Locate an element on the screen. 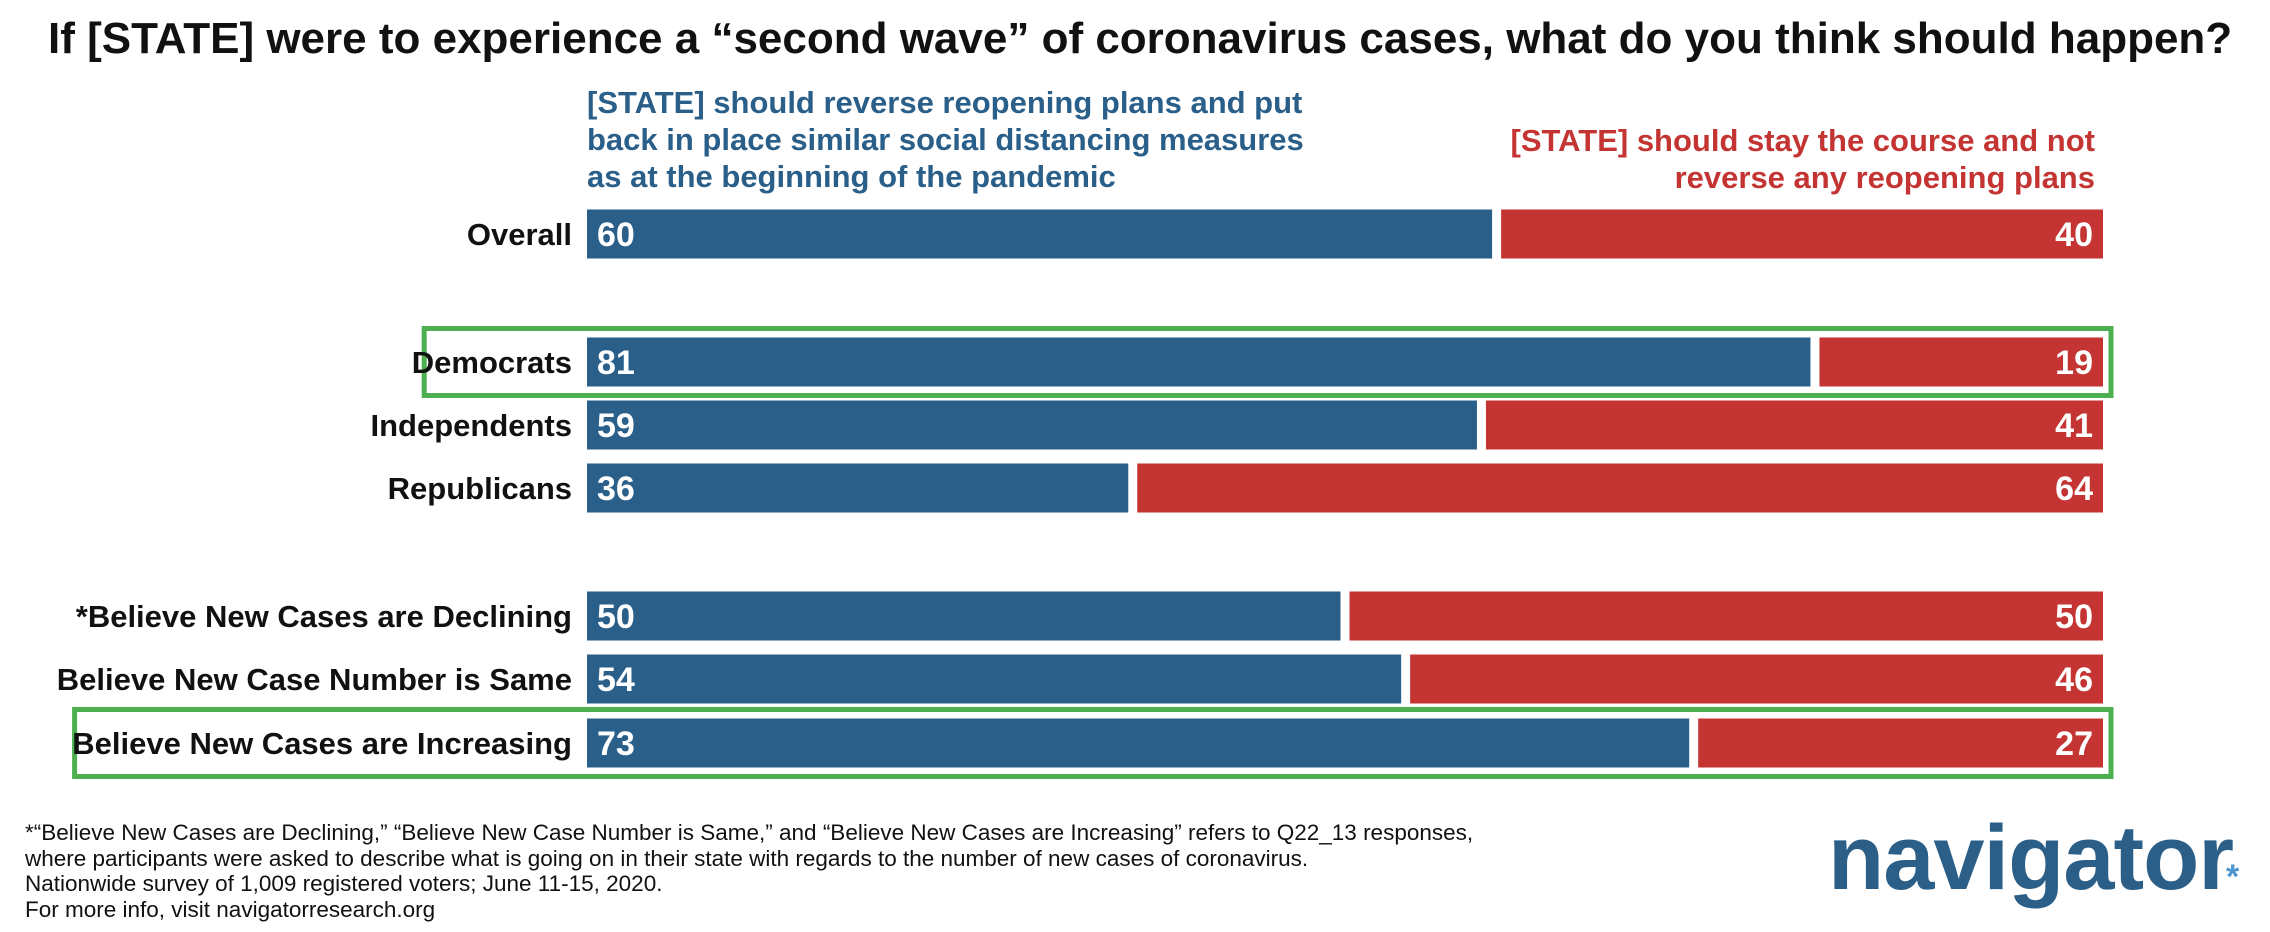  value-label-stay: 50 is located at coordinates (2074, 617).